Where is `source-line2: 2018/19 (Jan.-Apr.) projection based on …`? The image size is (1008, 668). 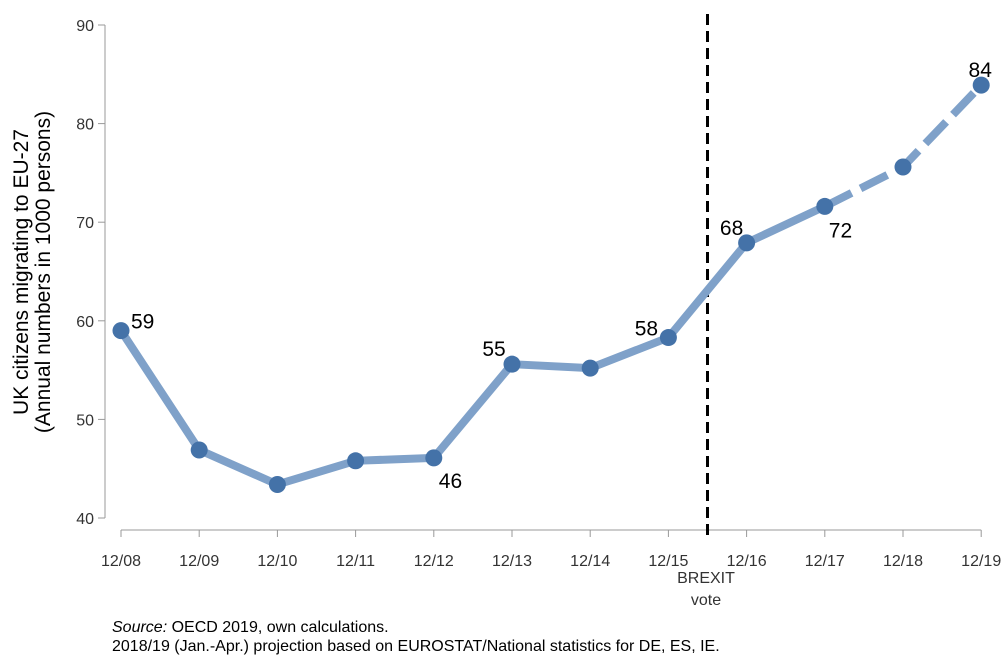
source-line2: 2018/19 (Jan.-Apr.) projection based on … is located at coordinates (416, 646).